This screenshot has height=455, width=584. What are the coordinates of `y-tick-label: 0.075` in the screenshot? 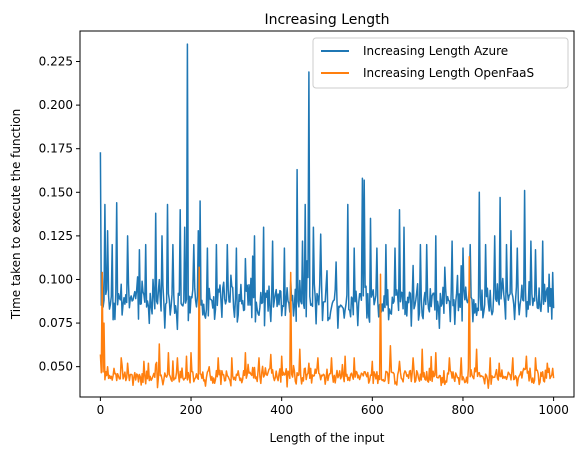 It's located at (56, 323).